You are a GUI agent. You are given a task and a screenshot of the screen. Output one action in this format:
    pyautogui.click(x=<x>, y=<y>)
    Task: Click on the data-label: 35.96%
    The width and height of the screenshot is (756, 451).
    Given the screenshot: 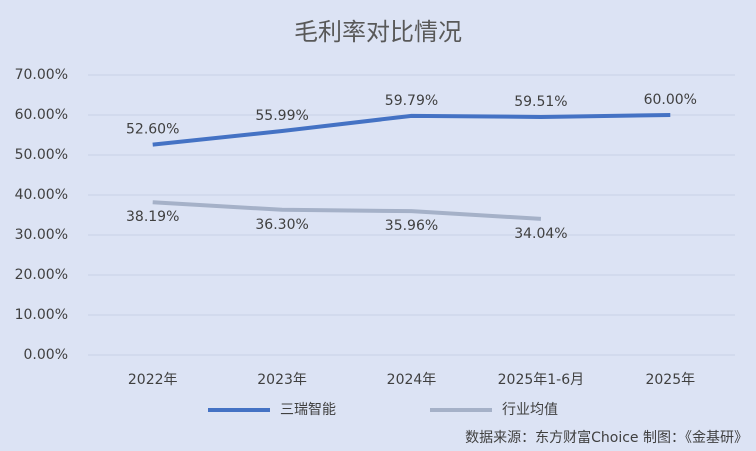 What is the action you would take?
    pyautogui.click(x=411, y=226)
    